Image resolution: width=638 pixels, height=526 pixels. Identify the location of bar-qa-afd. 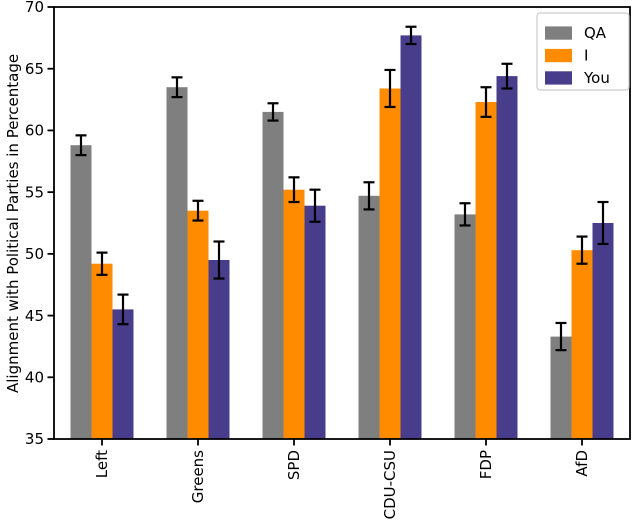
(561, 387).